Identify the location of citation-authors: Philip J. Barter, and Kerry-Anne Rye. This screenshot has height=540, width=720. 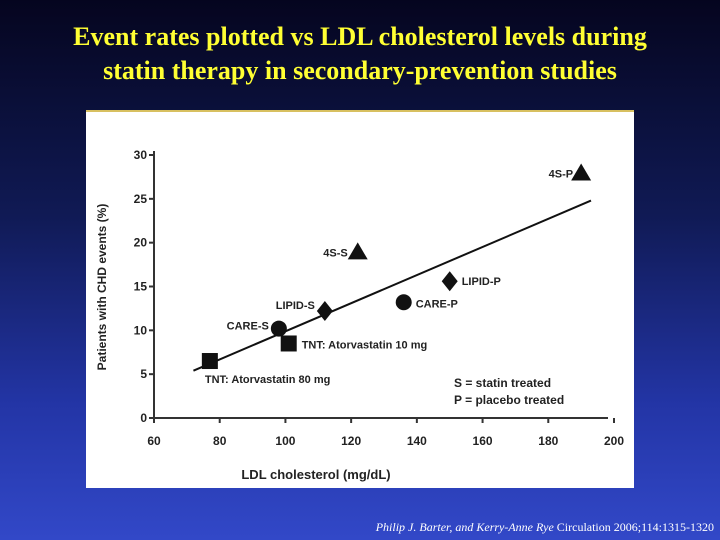
(464, 527).